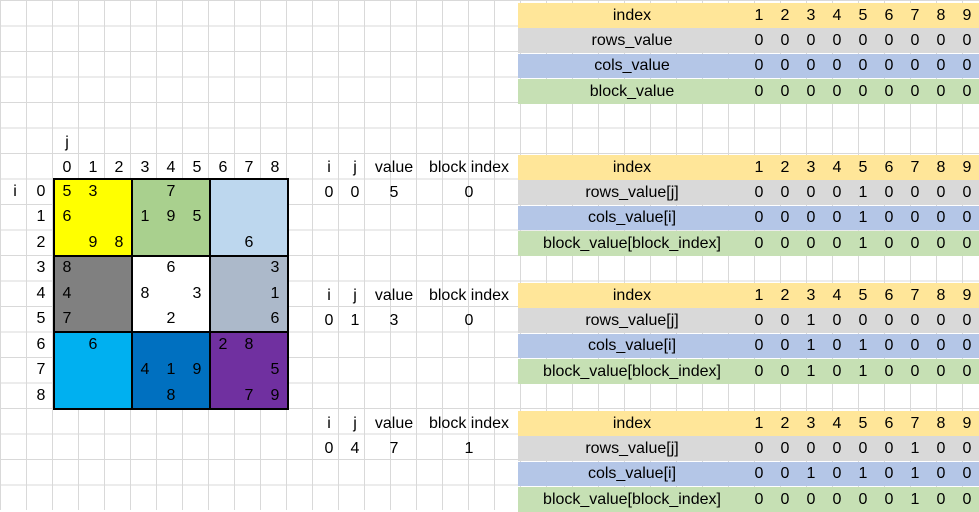 This screenshot has width=979, height=512. I want to click on bitmap-table-initial-value-cell: 1, so click(759, 15).